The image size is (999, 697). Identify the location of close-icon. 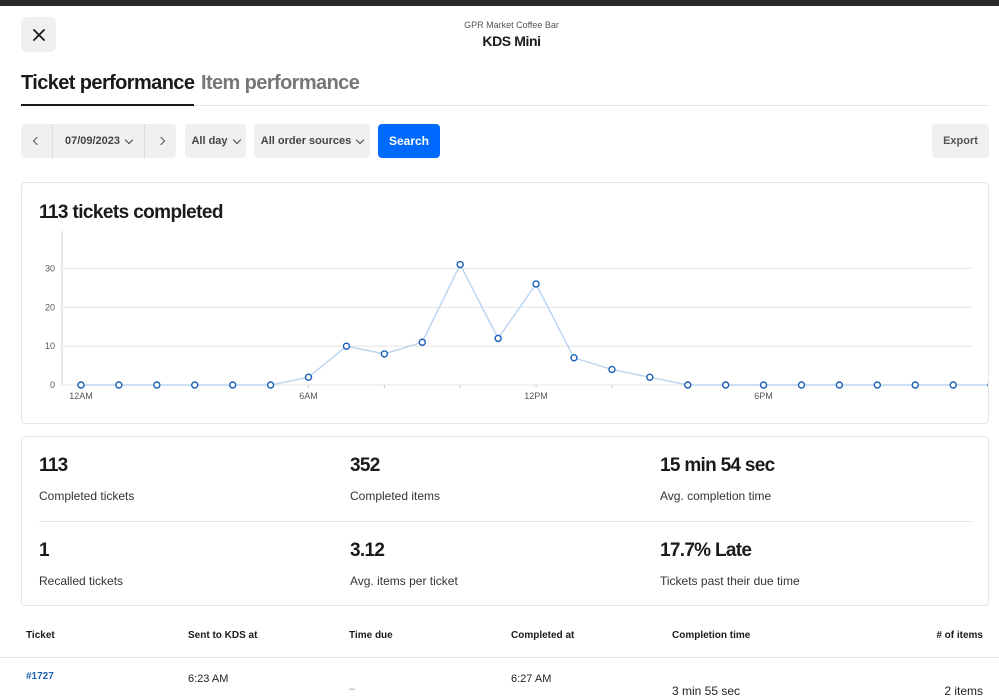
(38, 34).